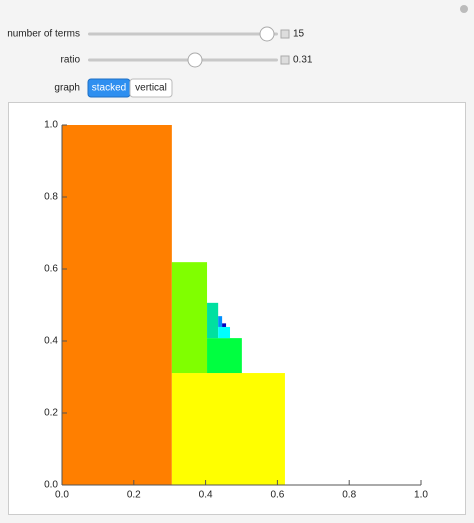  What do you see at coordinates (67, 88) in the screenshot?
I see `control-label: graph` at bounding box center [67, 88].